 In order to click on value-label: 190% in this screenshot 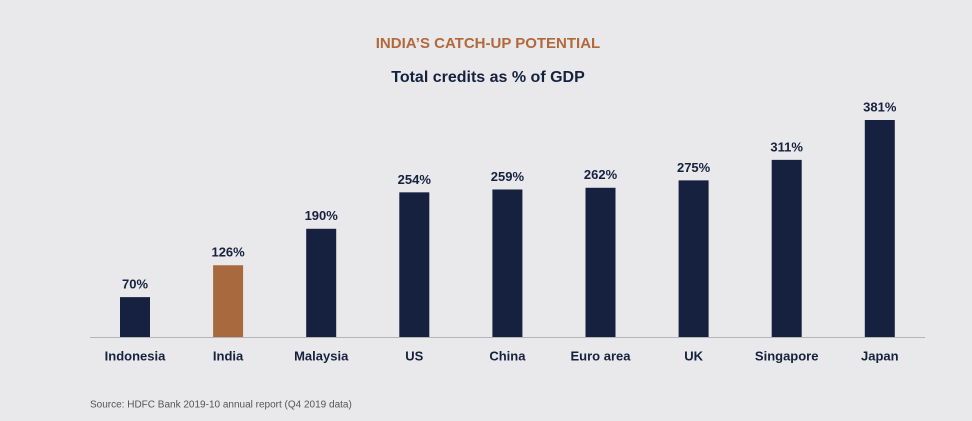, I will do `click(322, 215)`.